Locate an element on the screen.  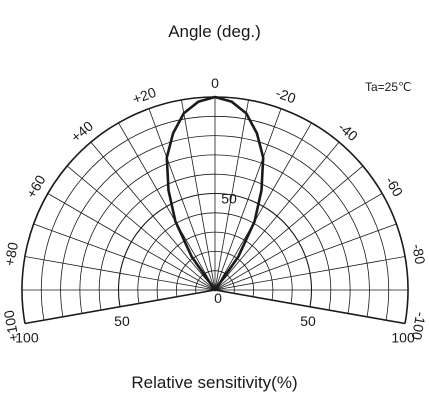
condition-label: Ta=25℃ is located at coordinates (388, 87).